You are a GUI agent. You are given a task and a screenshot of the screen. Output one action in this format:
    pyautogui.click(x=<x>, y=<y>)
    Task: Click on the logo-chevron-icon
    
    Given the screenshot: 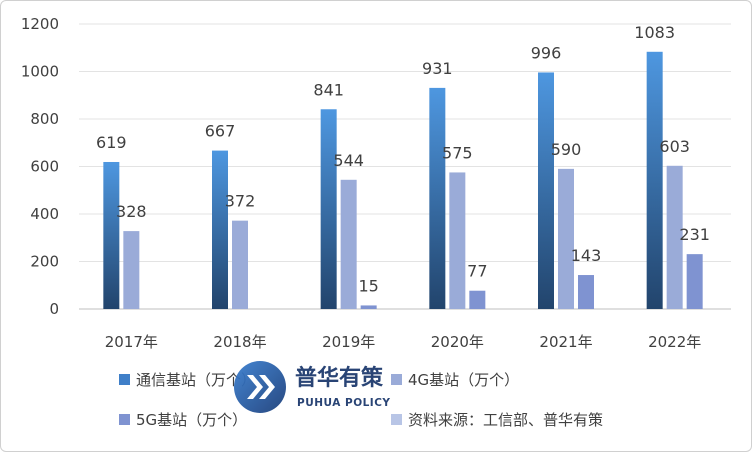 What is the action you would take?
    pyautogui.click(x=261, y=387)
    